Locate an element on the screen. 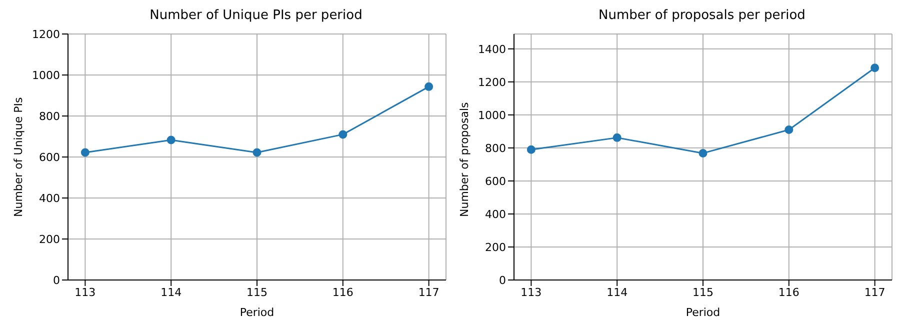  chart-title: Number of Unique PIs per period is located at coordinates (256, 16).